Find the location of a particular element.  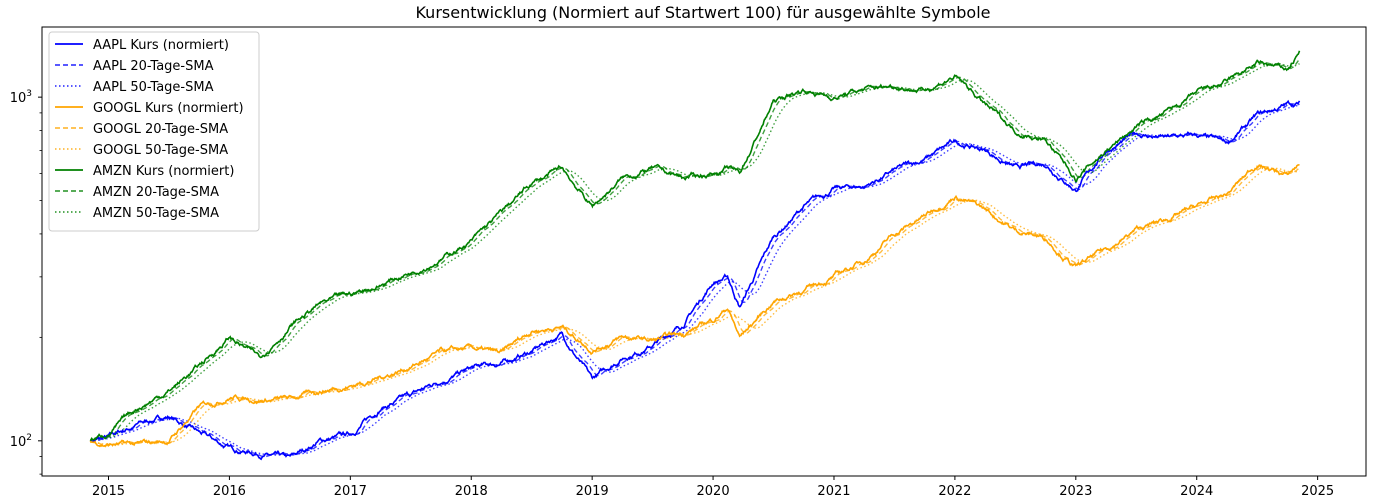

x-tick-label: 2025 is located at coordinates (1317, 491).